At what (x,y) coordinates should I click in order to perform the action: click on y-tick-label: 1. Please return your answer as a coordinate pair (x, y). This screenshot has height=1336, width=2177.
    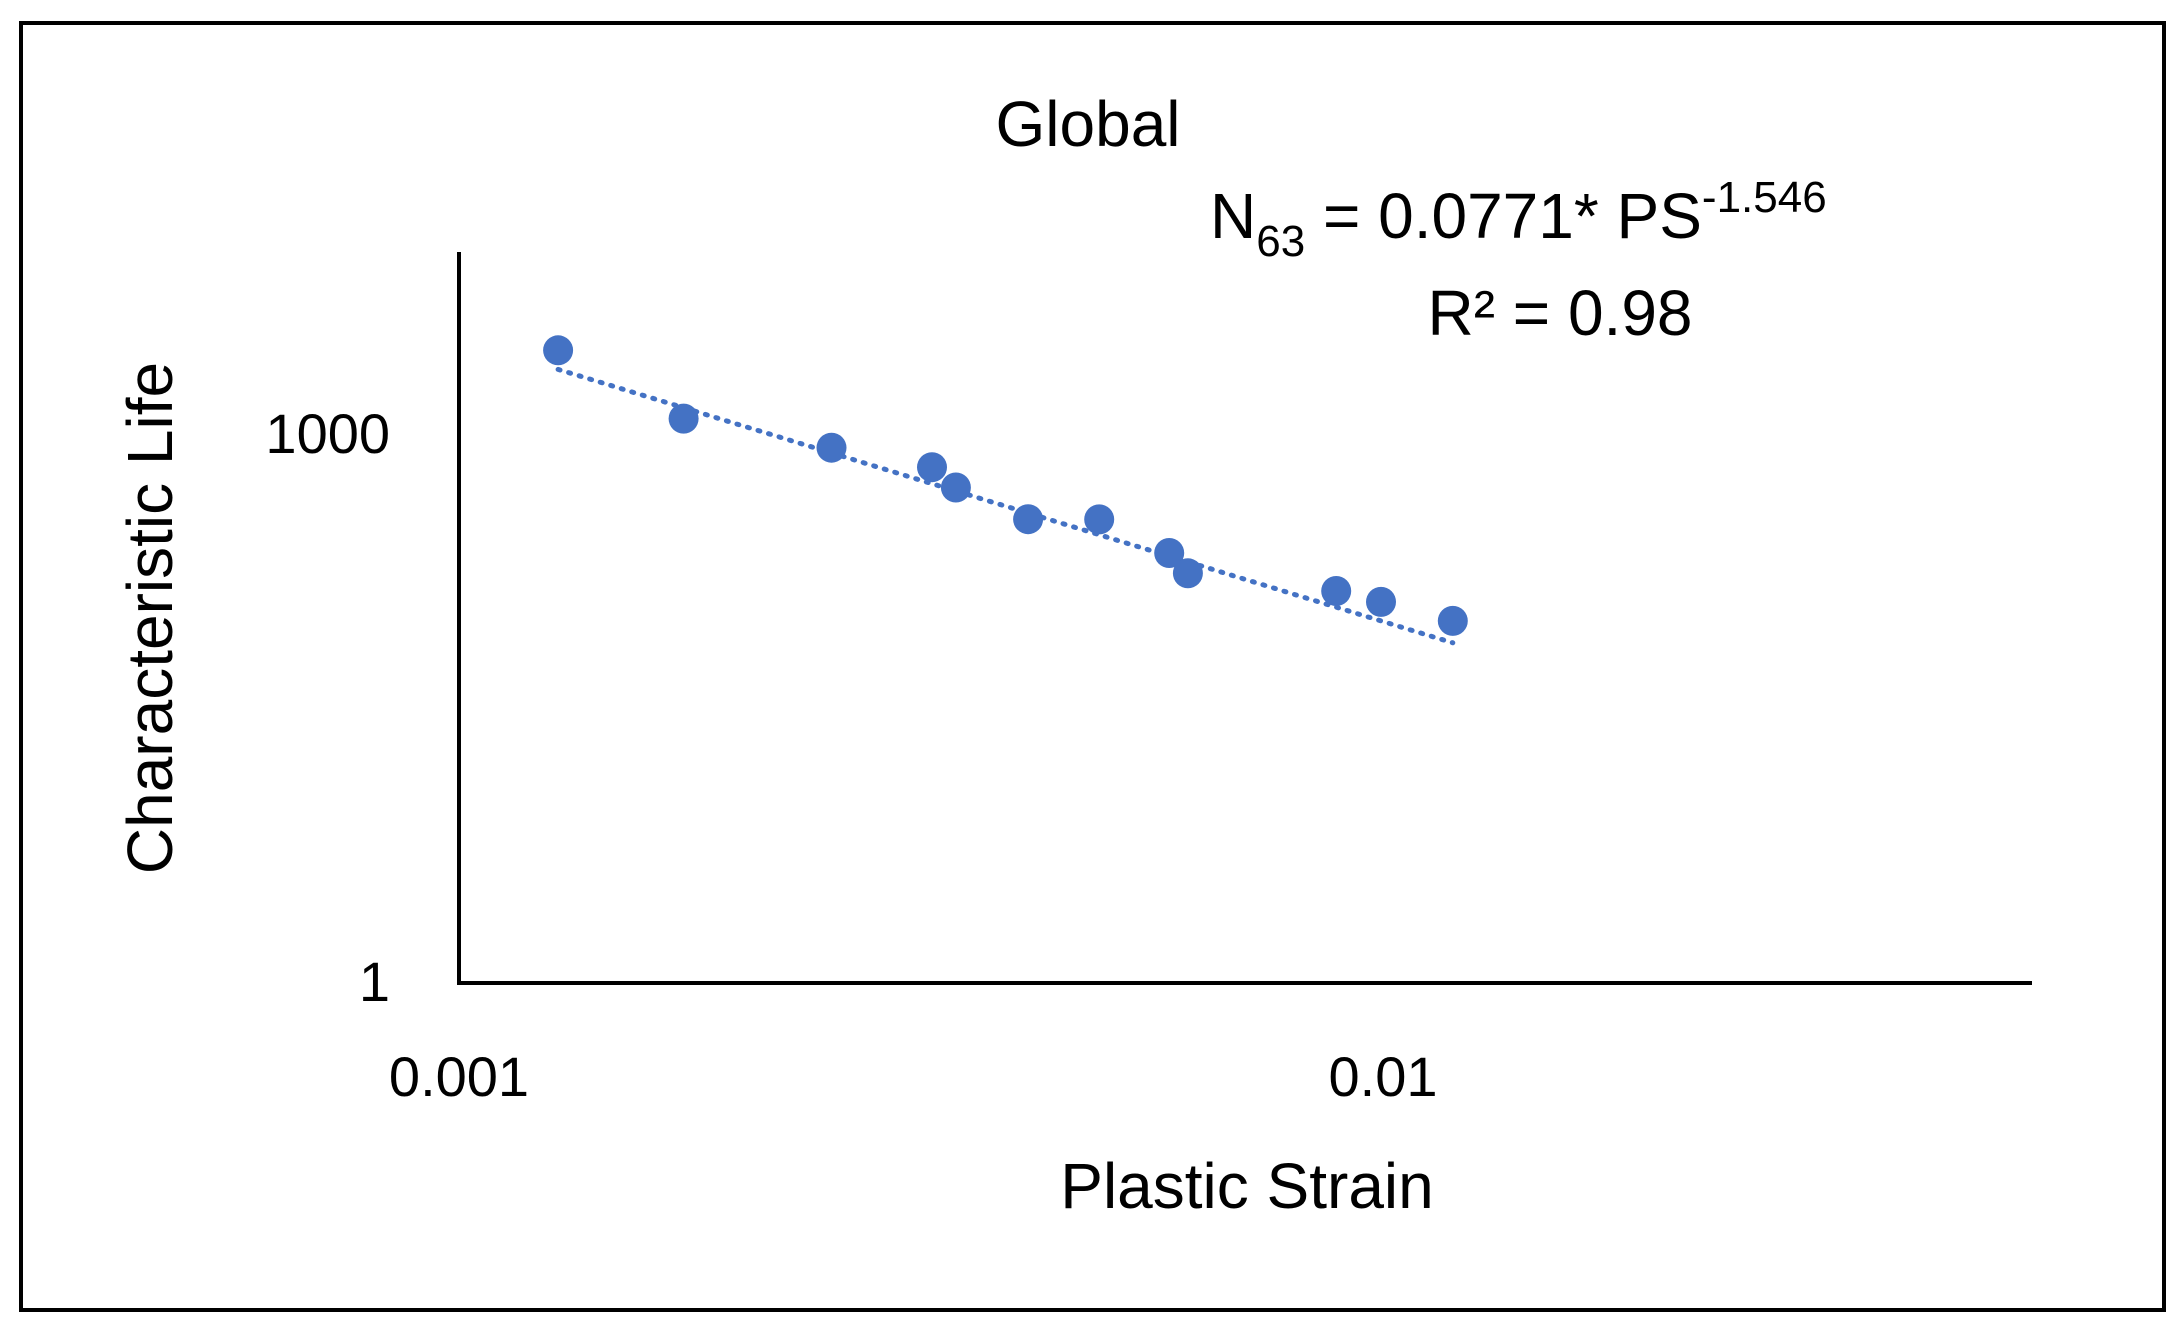
    Looking at the image, I should click on (374, 981).